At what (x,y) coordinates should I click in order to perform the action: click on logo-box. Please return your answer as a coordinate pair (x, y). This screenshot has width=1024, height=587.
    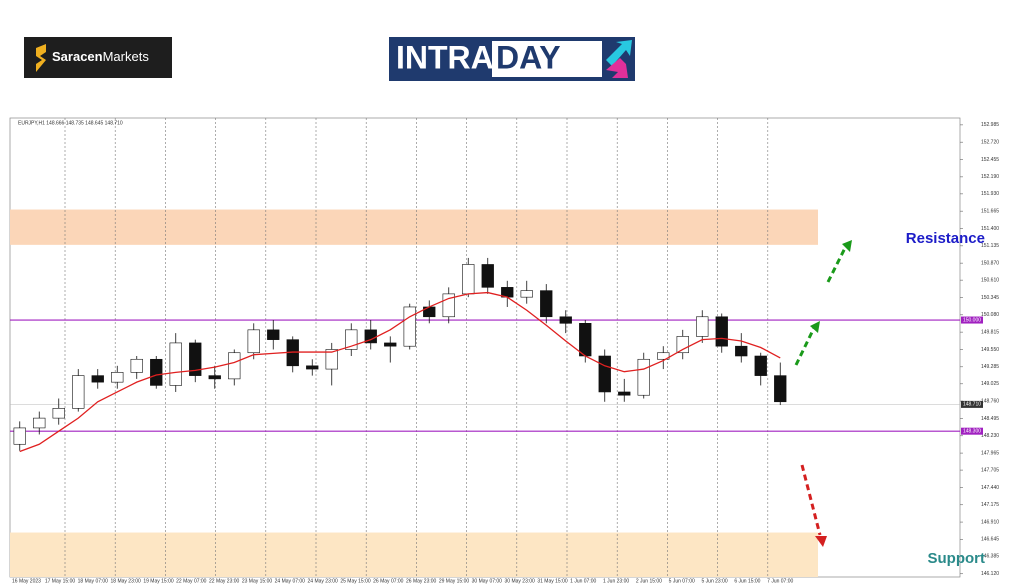
    Looking at the image, I should click on (547, 59).